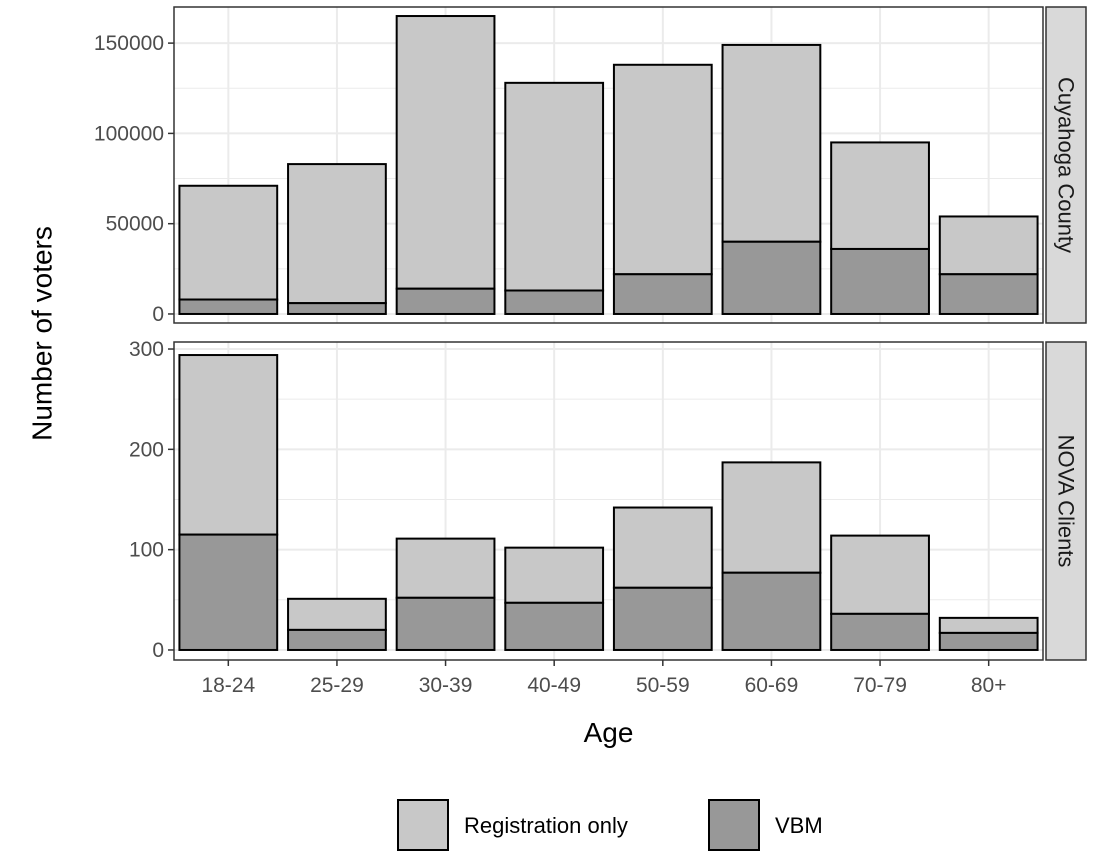 This screenshot has height=853, width=1093. Describe the element at coordinates (42, 333) in the screenshot. I see `y-axis-title: Number of voters` at that location.